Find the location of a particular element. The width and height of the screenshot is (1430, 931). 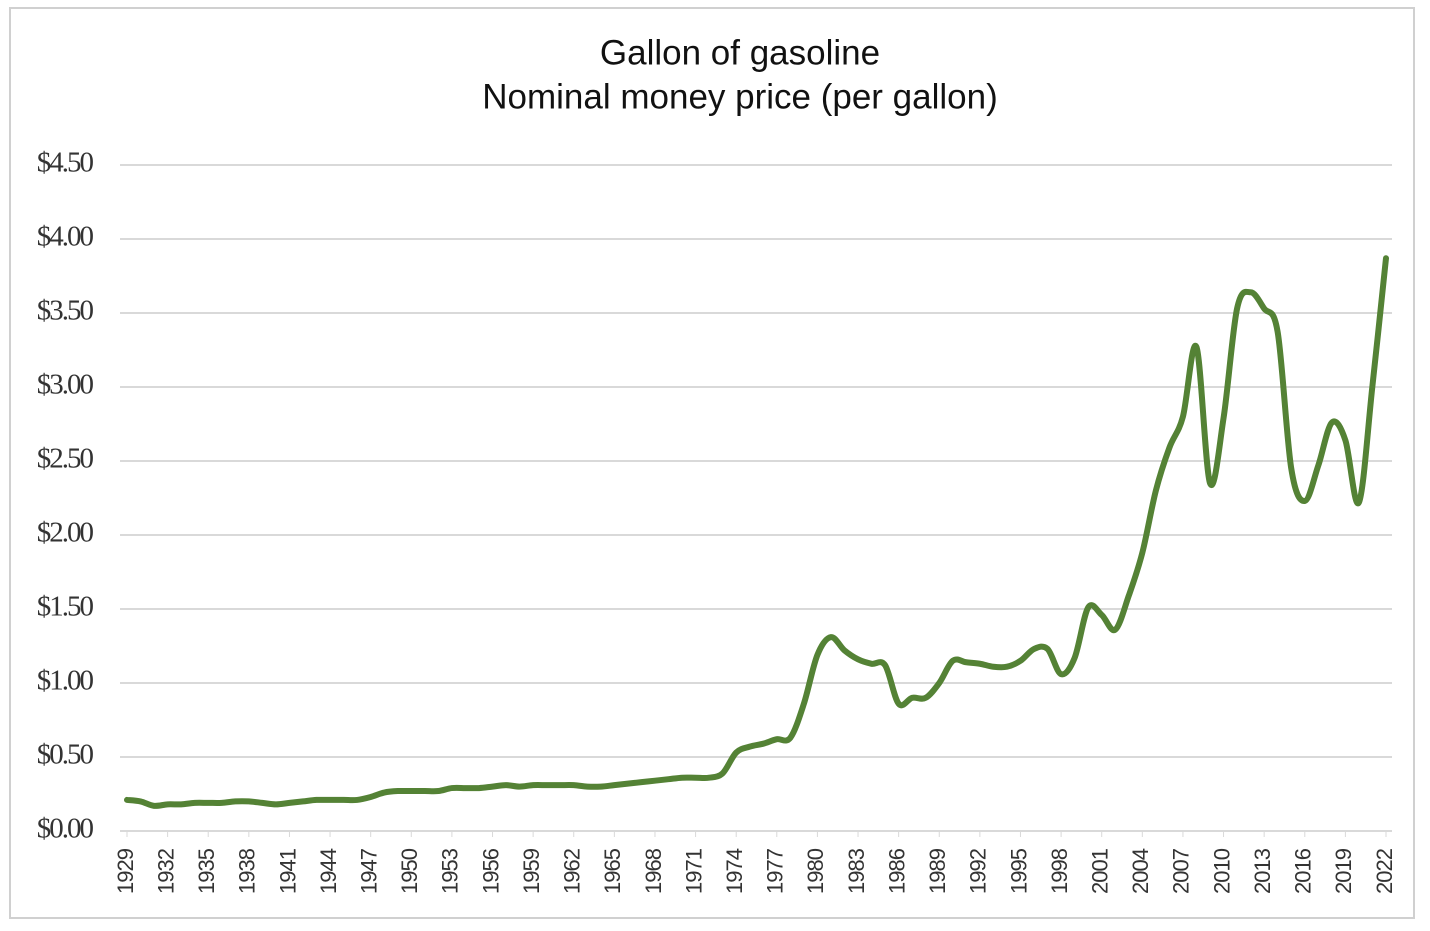

x-tick-label: 1968 is located at coordinates (653, 871).